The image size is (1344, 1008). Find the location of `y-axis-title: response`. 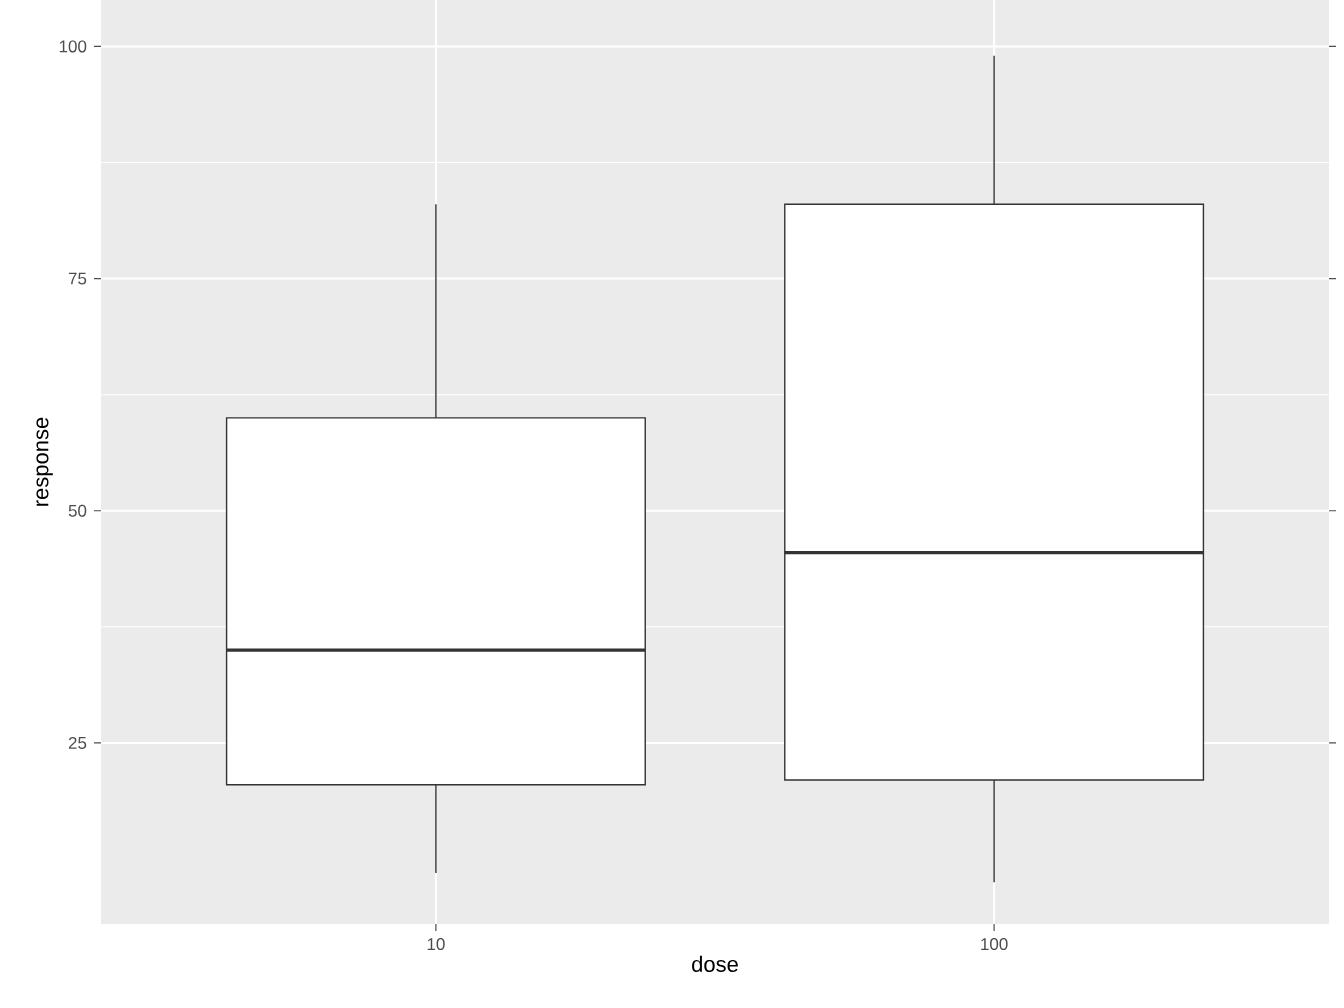

y-axis-title: response is located at coordinates (44, 461).